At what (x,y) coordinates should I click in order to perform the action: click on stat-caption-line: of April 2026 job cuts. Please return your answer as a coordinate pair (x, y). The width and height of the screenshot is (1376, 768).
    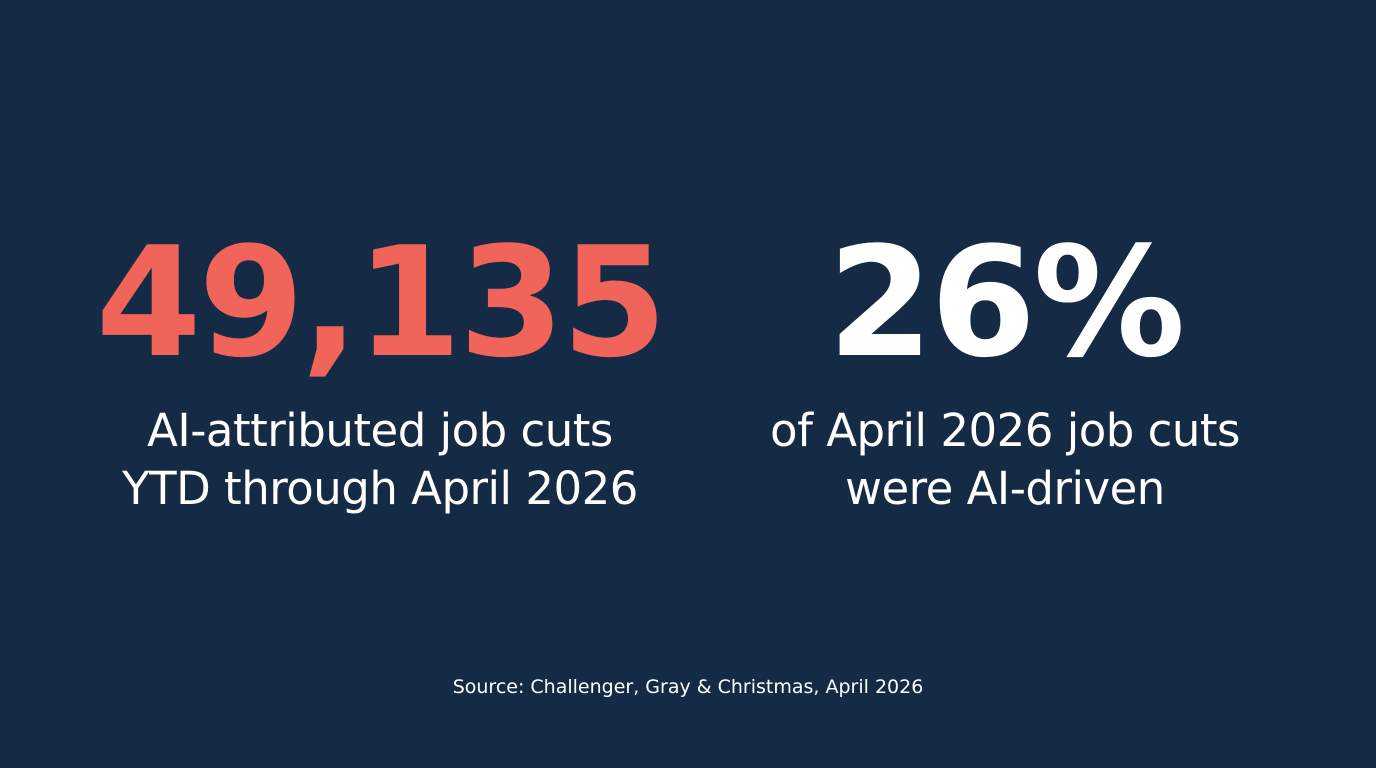
    Looking at the image, I should click on (1005, 430).